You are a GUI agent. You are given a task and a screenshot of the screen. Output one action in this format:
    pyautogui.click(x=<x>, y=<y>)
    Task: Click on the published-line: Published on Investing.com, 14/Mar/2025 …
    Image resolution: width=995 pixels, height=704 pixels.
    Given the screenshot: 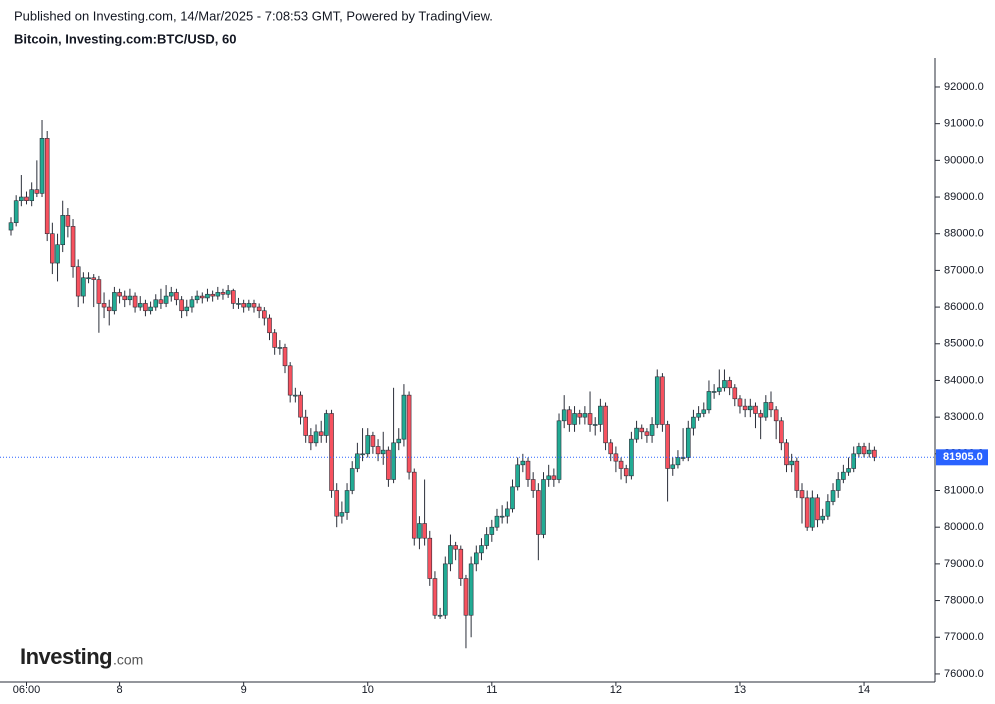 What is the action you would take?
    pyautogui.click(x=253, y=15)
    